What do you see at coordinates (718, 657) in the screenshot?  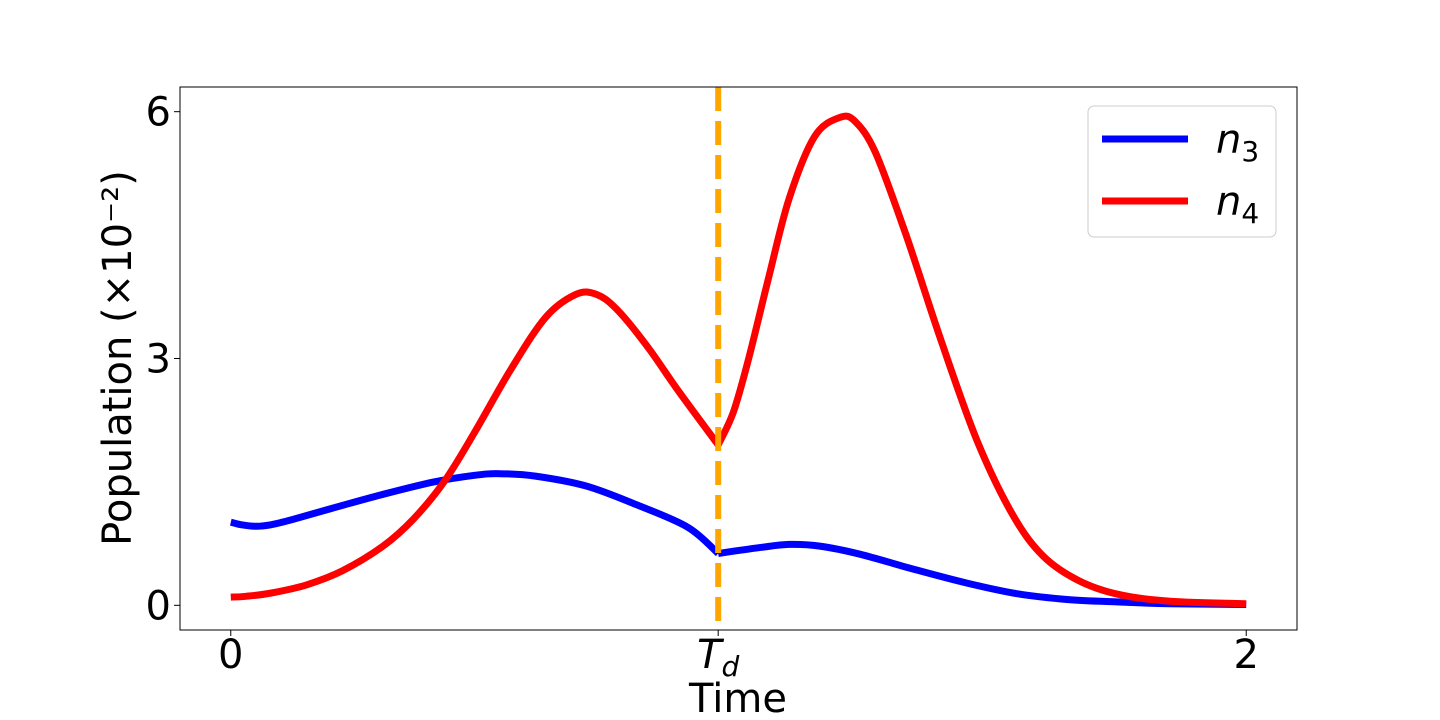 I see `x-tick-label: Td` at bounding box center [718, 657].